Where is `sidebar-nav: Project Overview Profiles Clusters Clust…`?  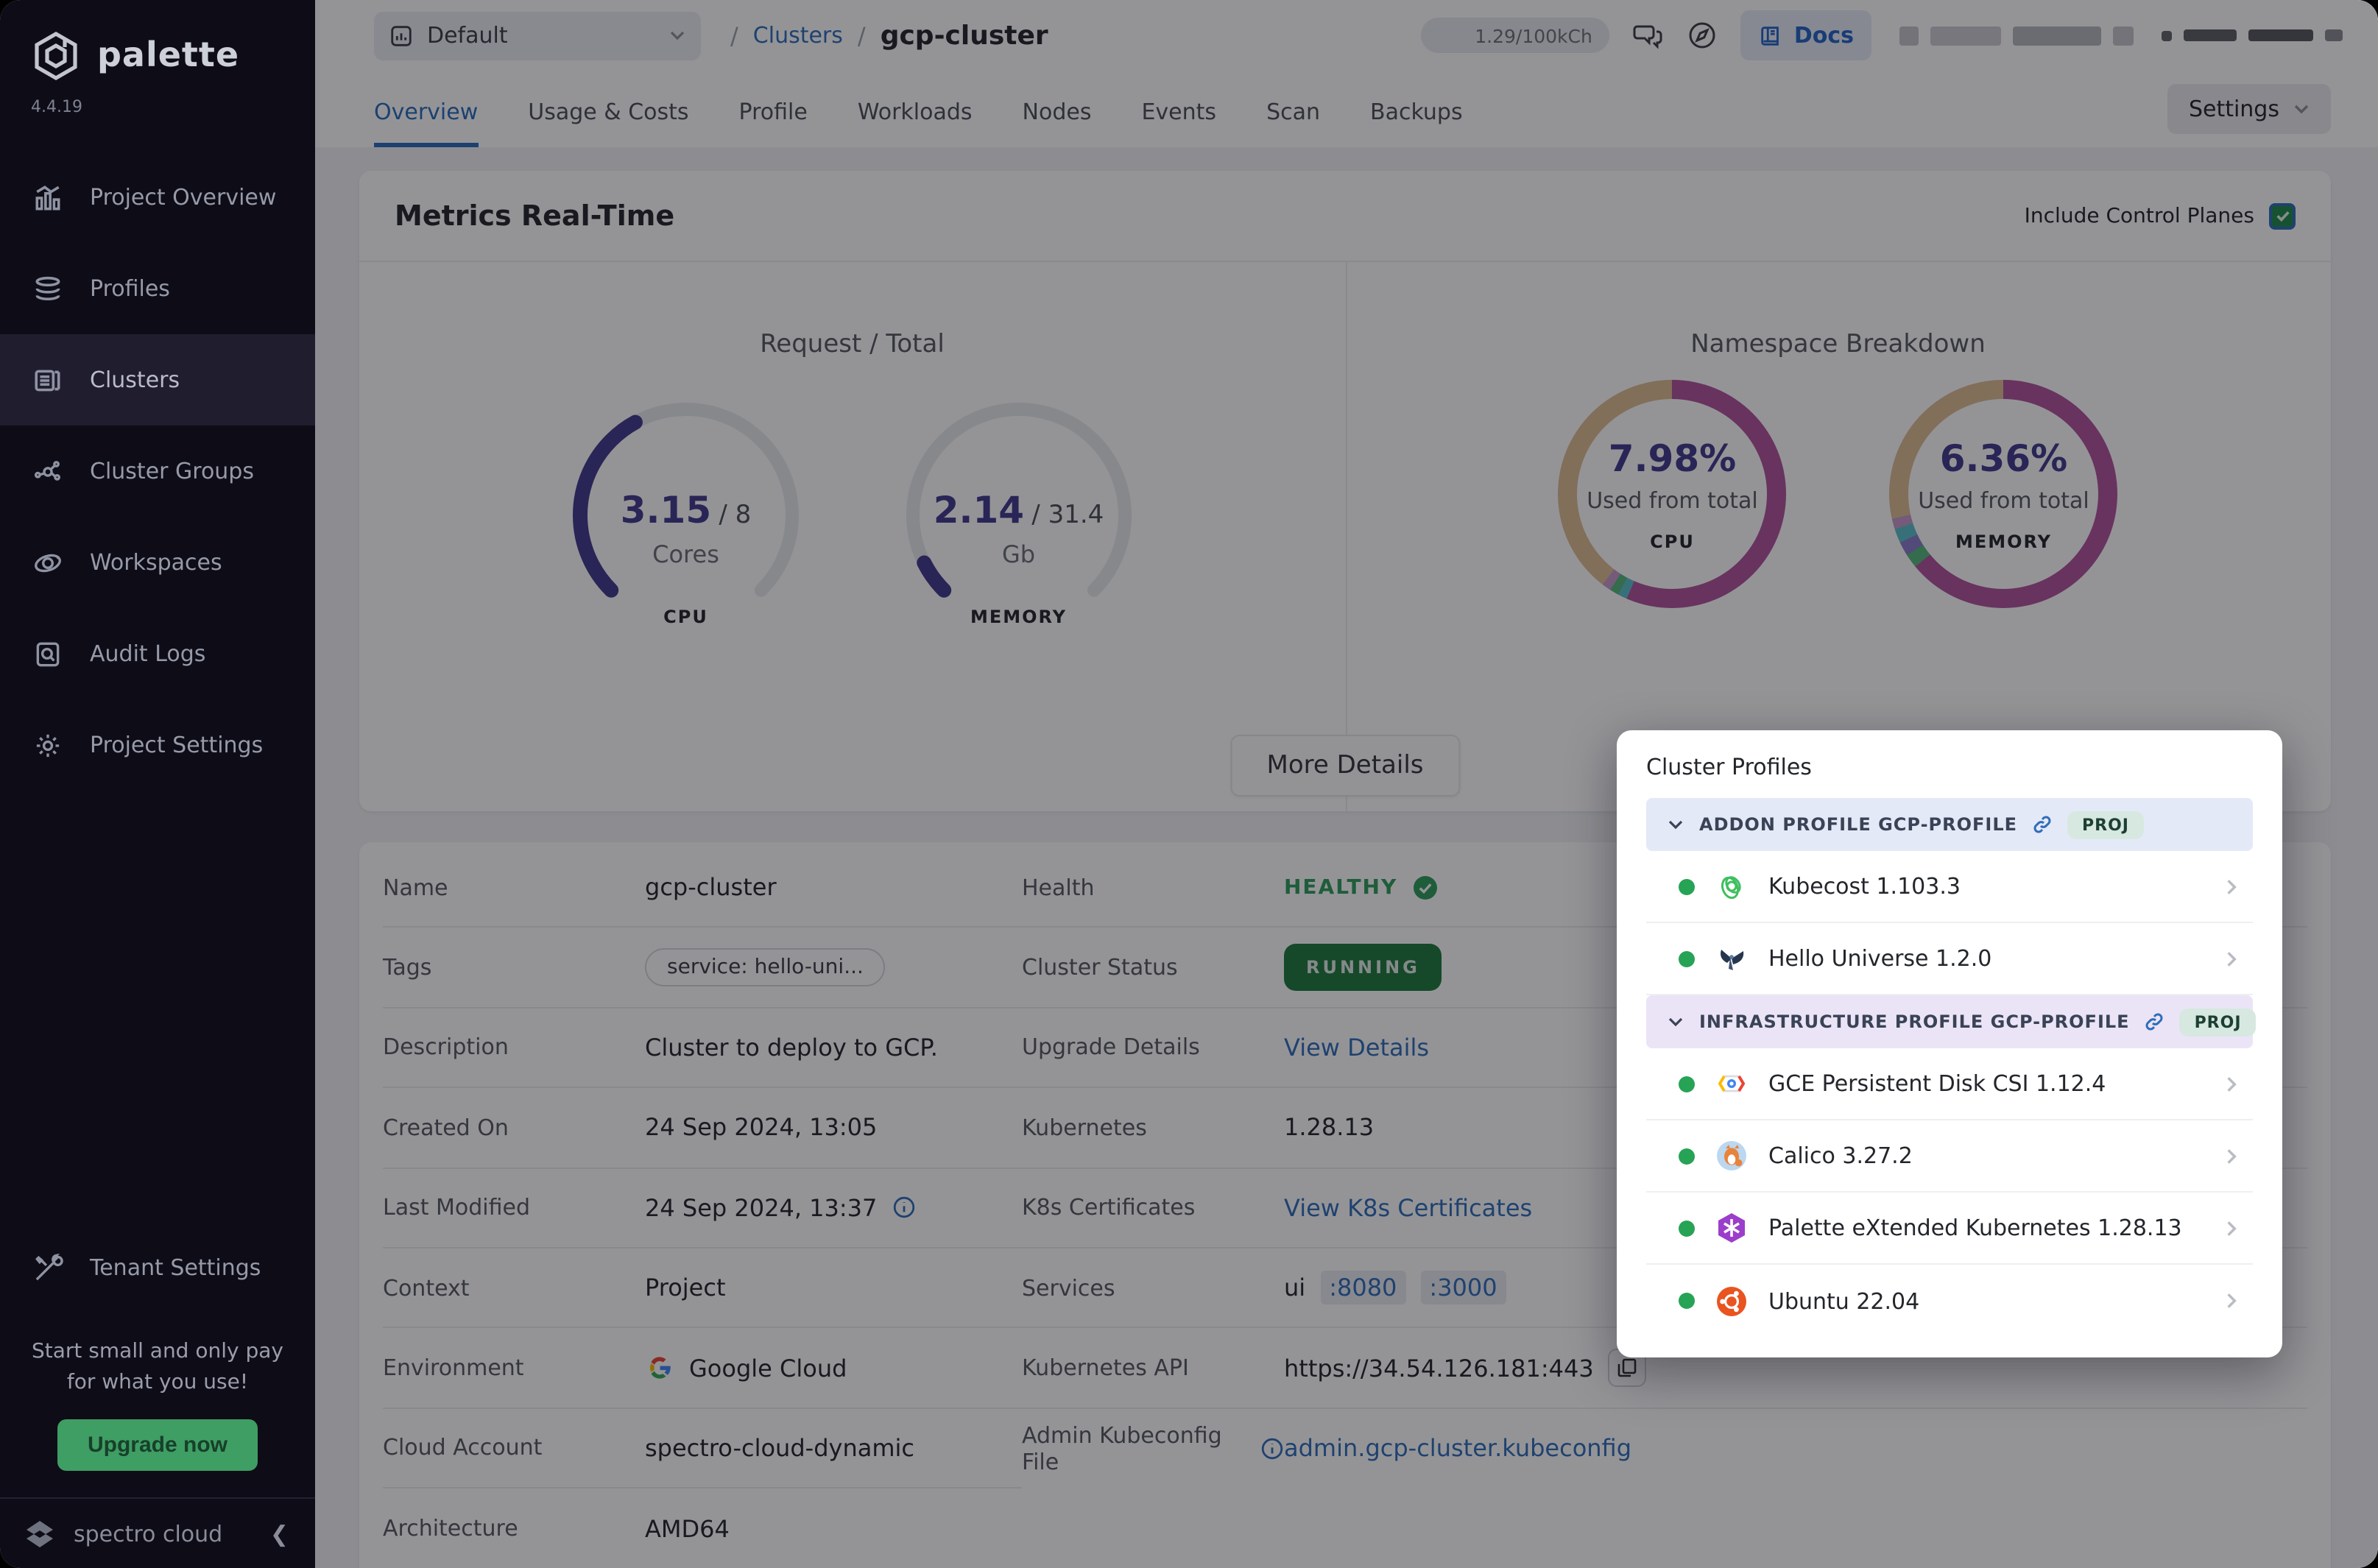 sidebar-nav: Project Overview Profiles Clusters Clust… is located at coordinates (157, 472).